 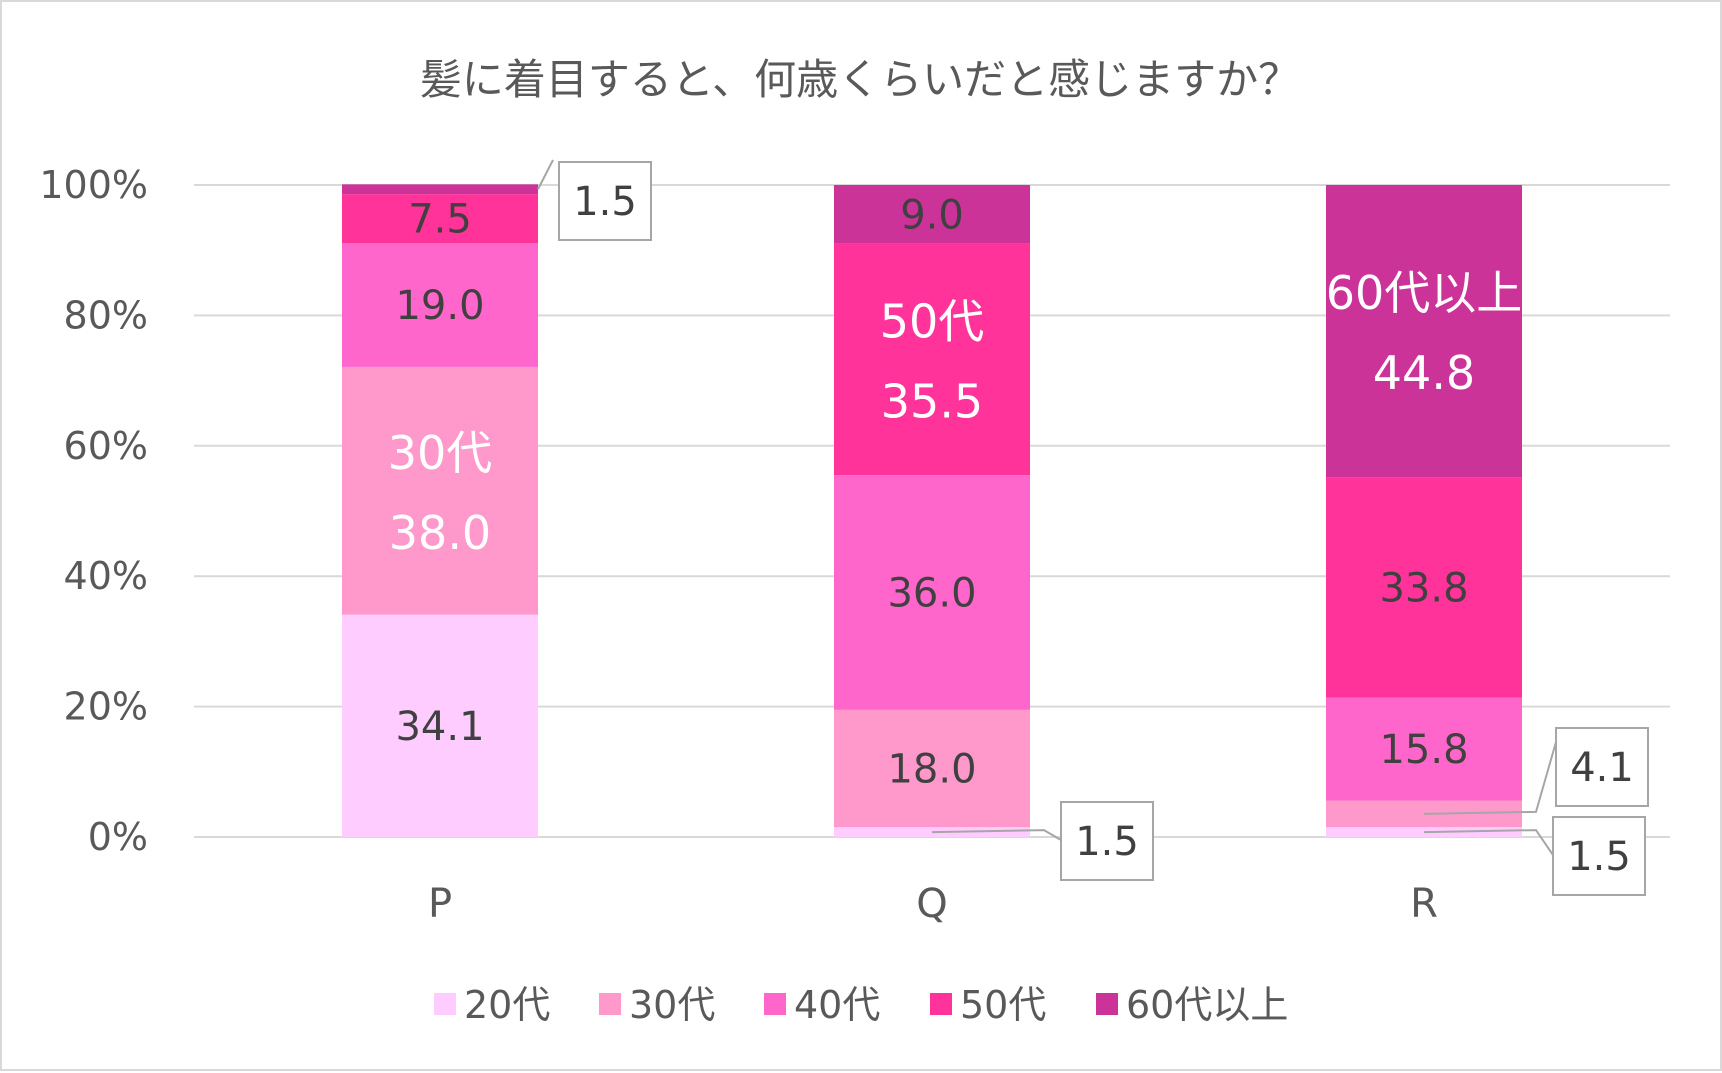 What do you see at coordinates (860, 79) in the screenshot?
I see `chart-title: 髪に着目すると、何歳くらいだと感じますか？` at bounding box center [860, 79].